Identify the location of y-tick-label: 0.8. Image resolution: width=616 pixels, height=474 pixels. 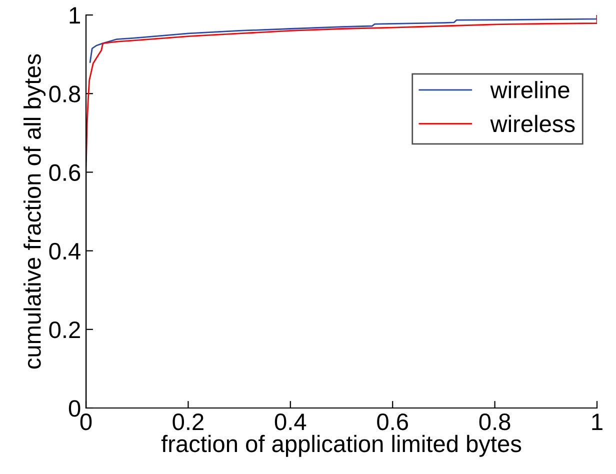
(64, 94).